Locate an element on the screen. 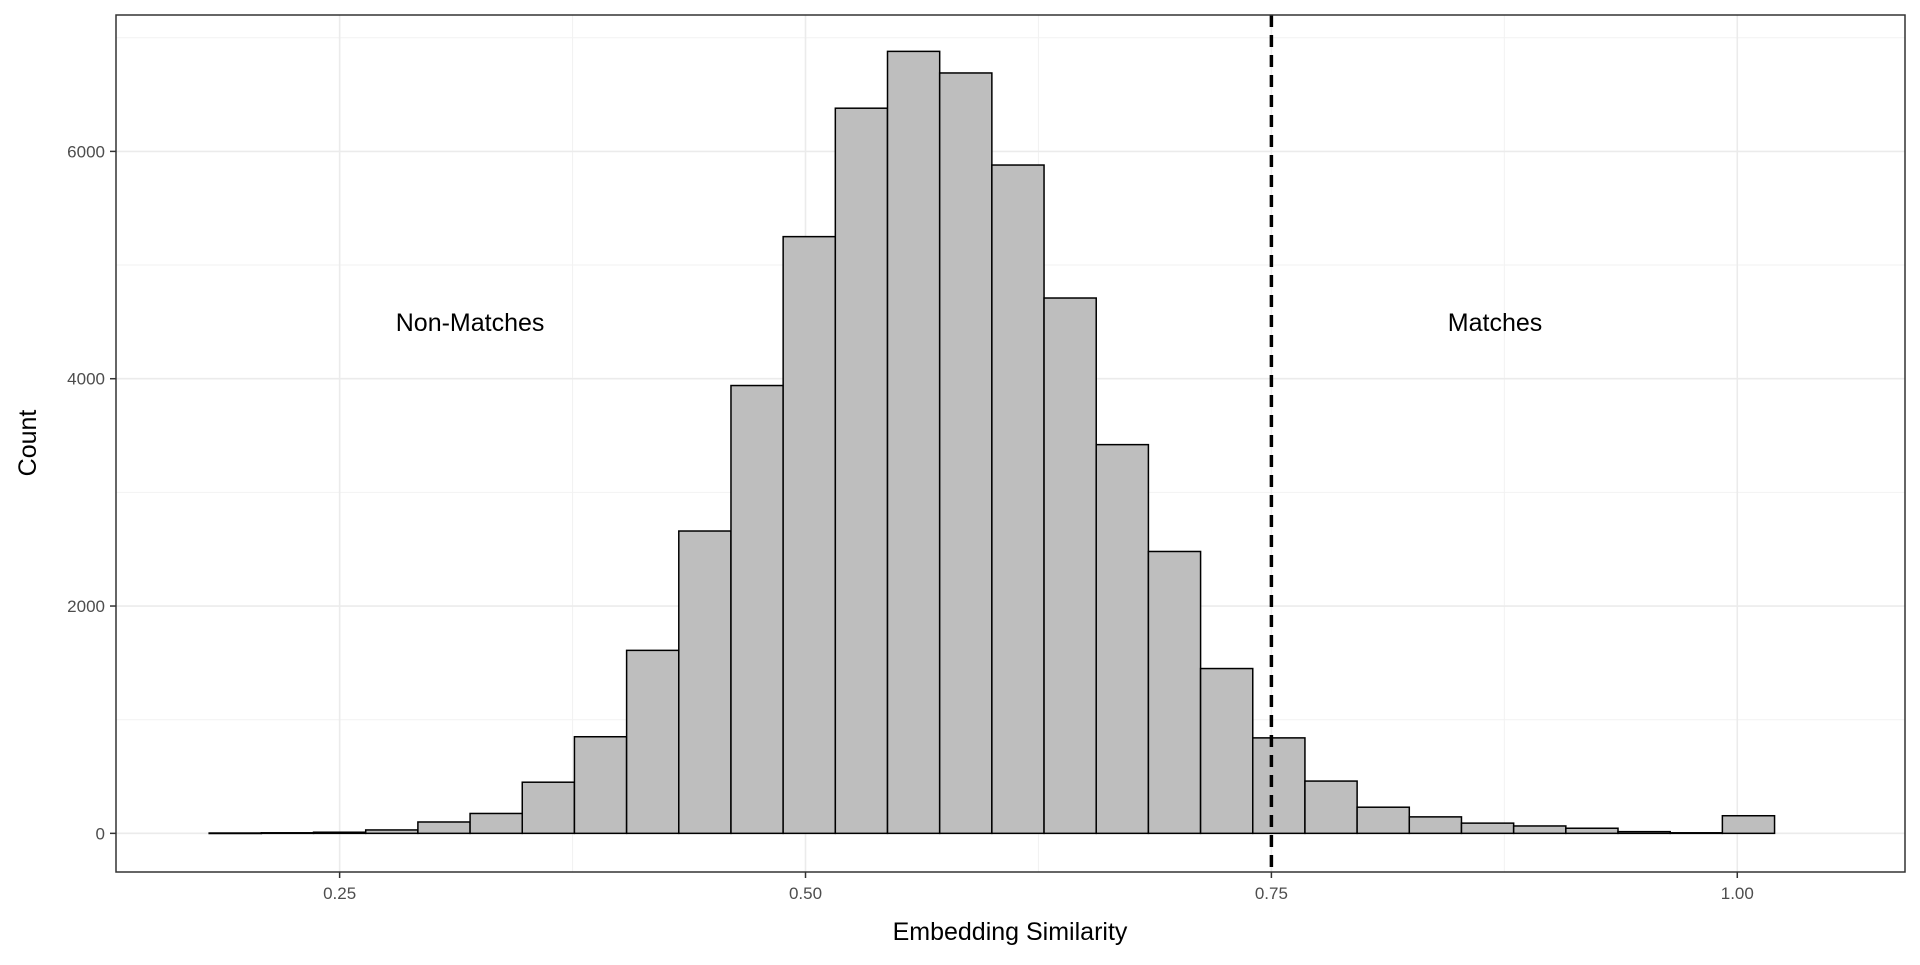 The image size is (1920, 965). x-tick-label-3: 1.00 is located at coordinates (1737, 893).